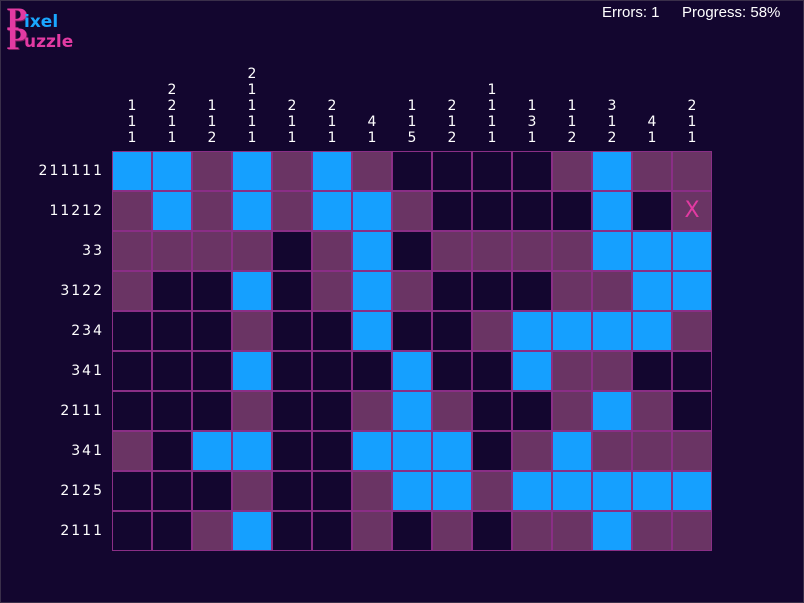  What do you see at coordinates (452, 291) in the screenshot?
I see `grid-cell-r4-c9` at bounding box center [452, 291].